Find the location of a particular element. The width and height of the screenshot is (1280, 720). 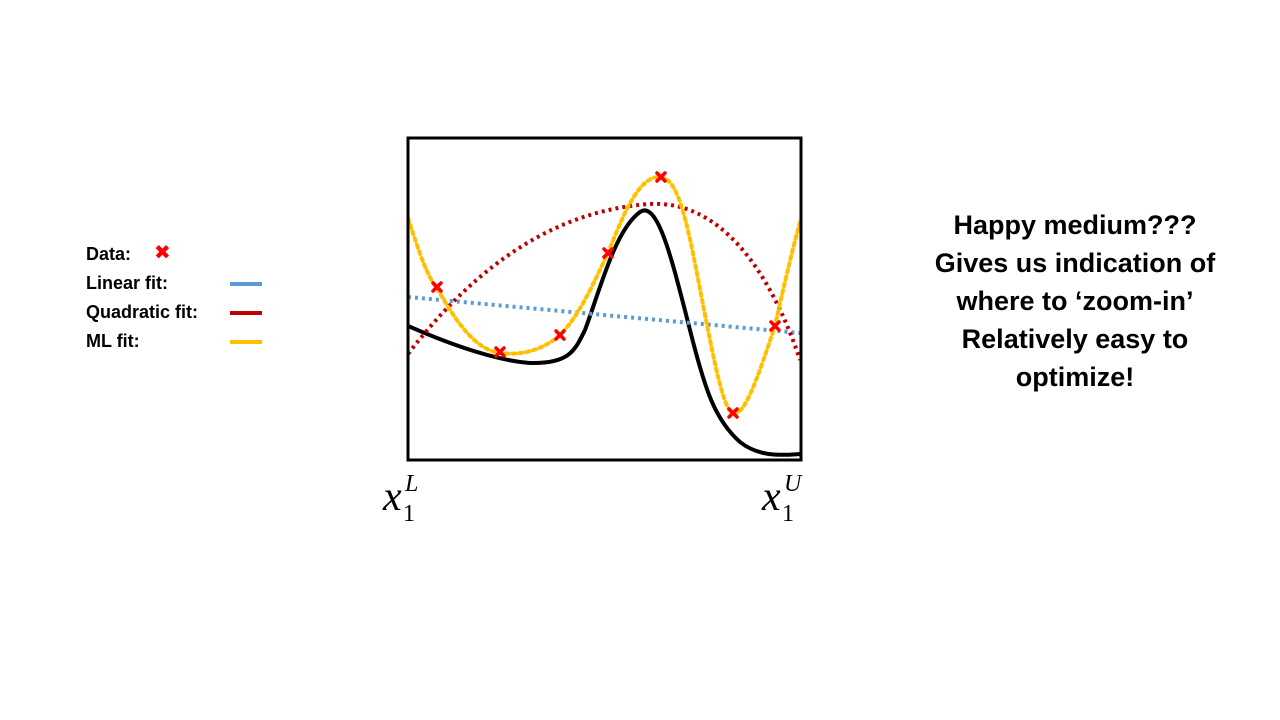

surrogate-fit-plot is located at coordinates (604, 299).